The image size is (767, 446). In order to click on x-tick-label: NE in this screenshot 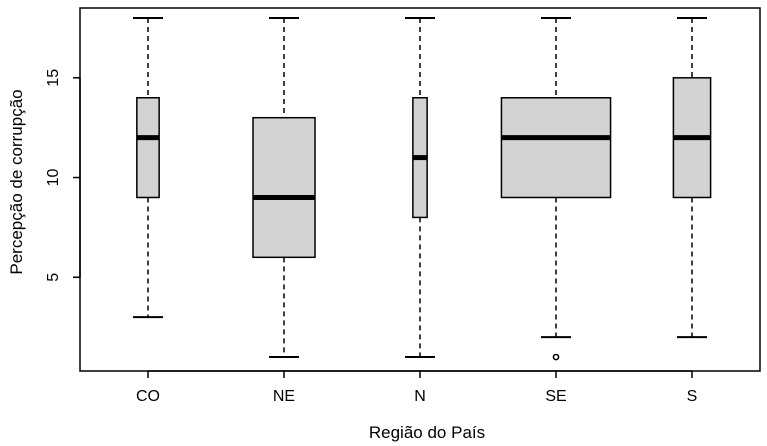, I will do `click(284, 396)`.